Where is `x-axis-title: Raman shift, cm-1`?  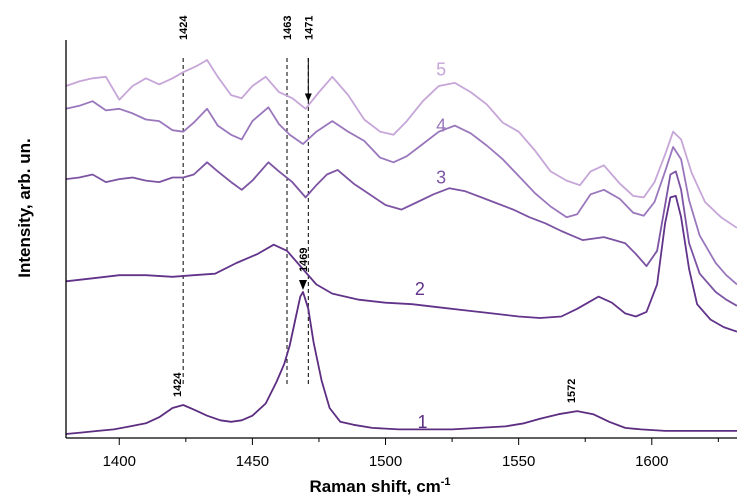 x-axis-title: Raman shift, cm-1 is located at coordinates (379, 486).